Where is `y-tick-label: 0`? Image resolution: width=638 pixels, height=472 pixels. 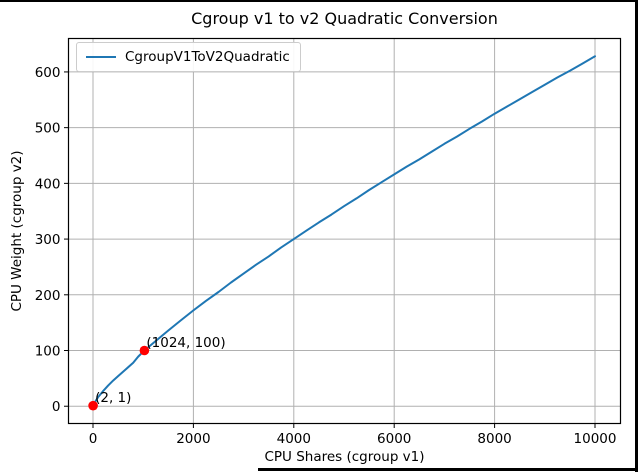 y-tick-label: 0 is located at coordinates (56, 407).